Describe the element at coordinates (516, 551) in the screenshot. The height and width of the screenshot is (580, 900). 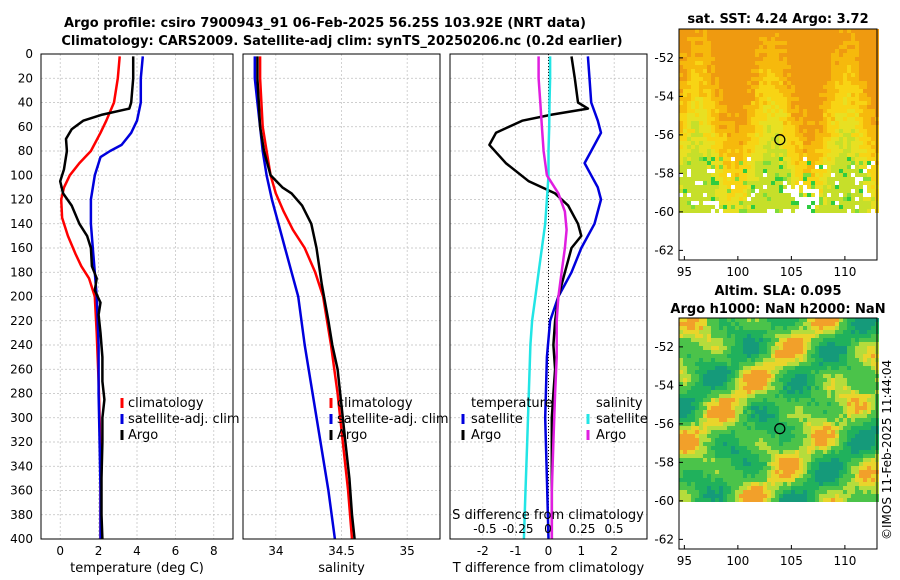
I see `x-tick-label: -1` at that location.